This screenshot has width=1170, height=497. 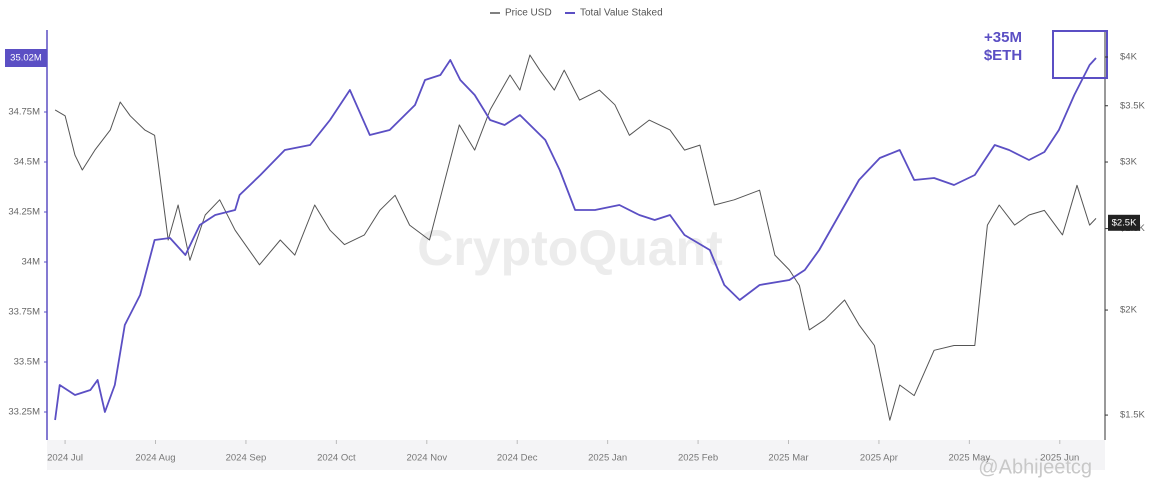 What do you see at coordinates (155, 458) in the screenshot?
I see `x-tick-label: 2024 Aug` at bounding box center [155, 458].